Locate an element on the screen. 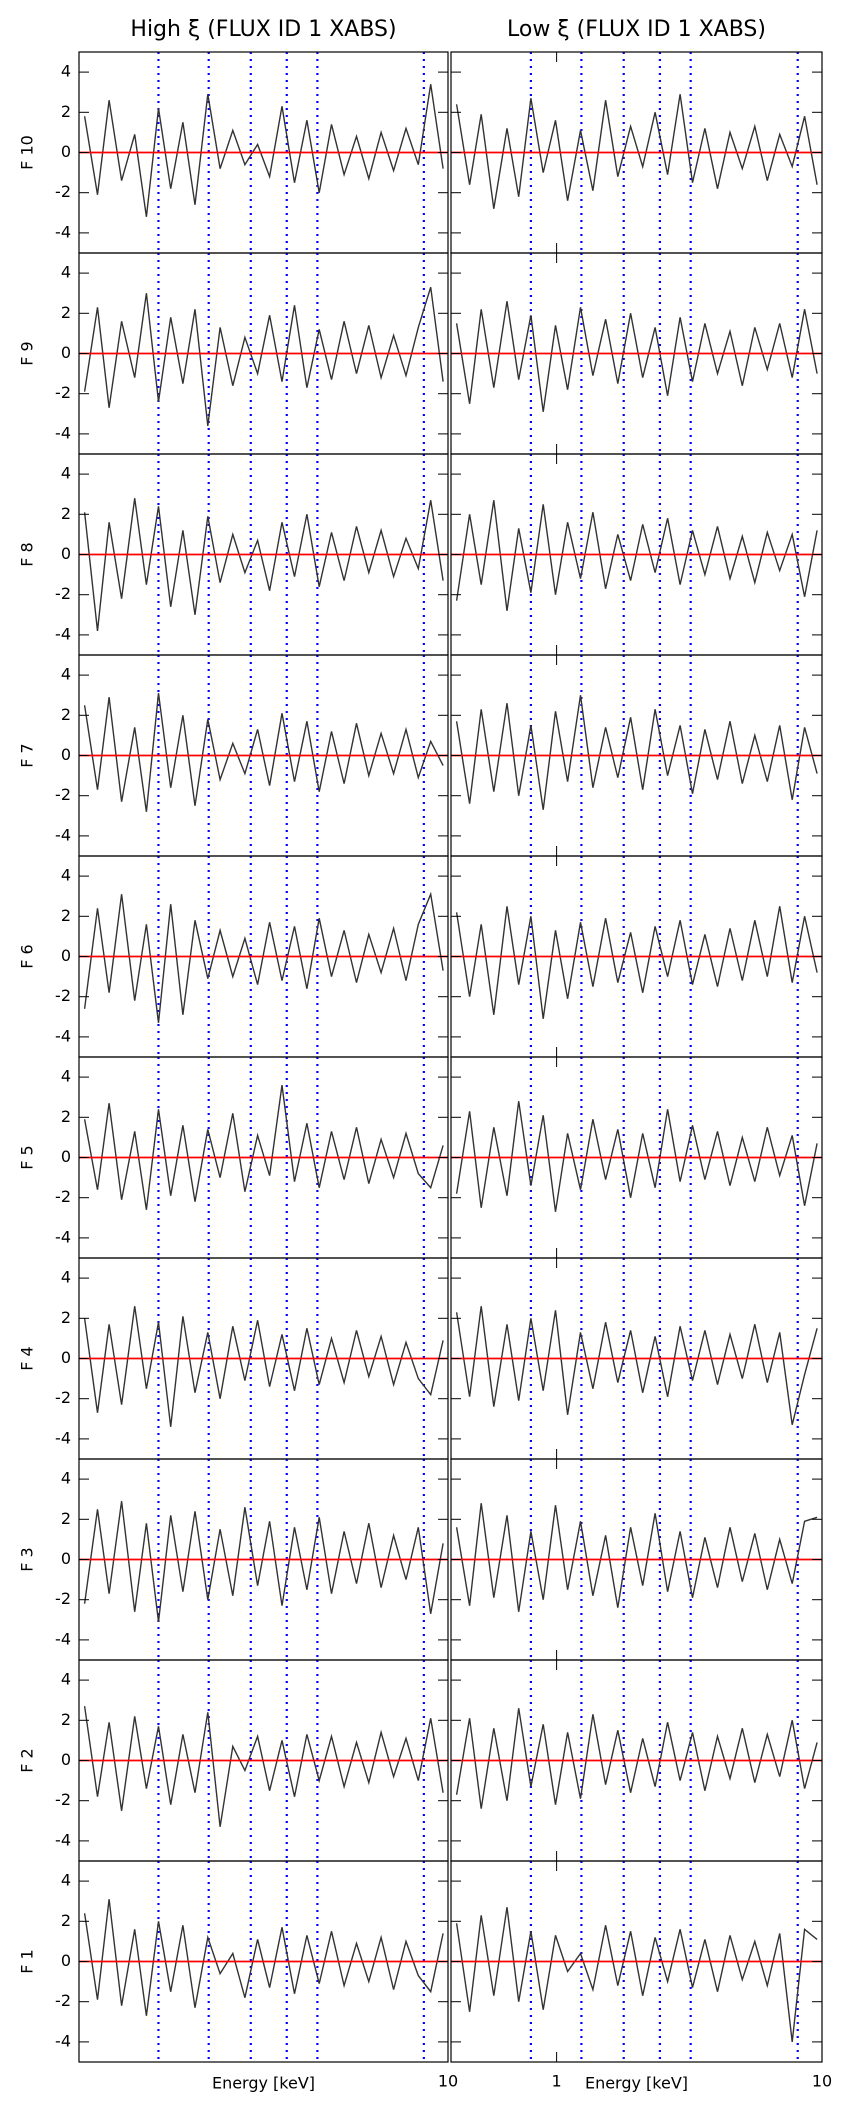  x-tick-label: 1 is located at coordinates (557, 2081).